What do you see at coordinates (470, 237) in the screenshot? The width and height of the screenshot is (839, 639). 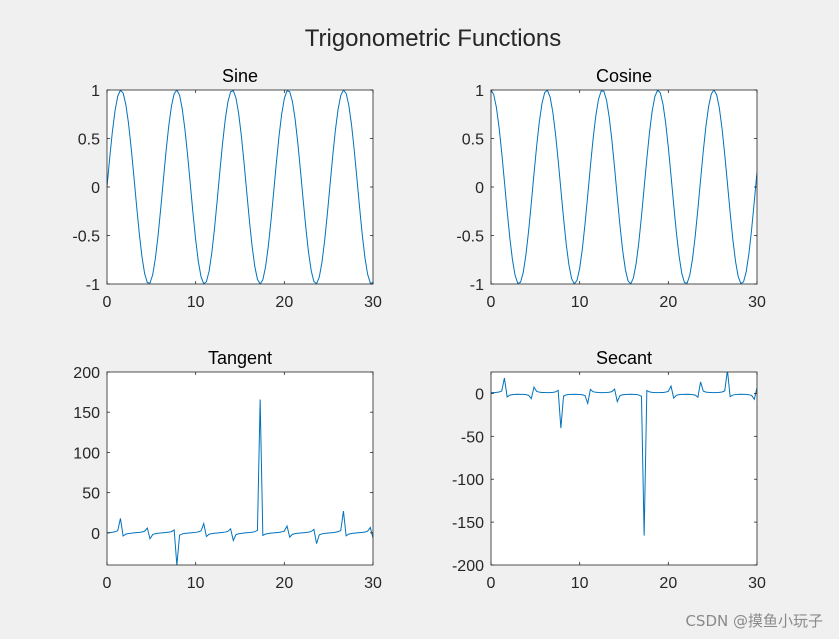 I see `cosine-ytick-label: -0.5` at bounding box center [470, 237].